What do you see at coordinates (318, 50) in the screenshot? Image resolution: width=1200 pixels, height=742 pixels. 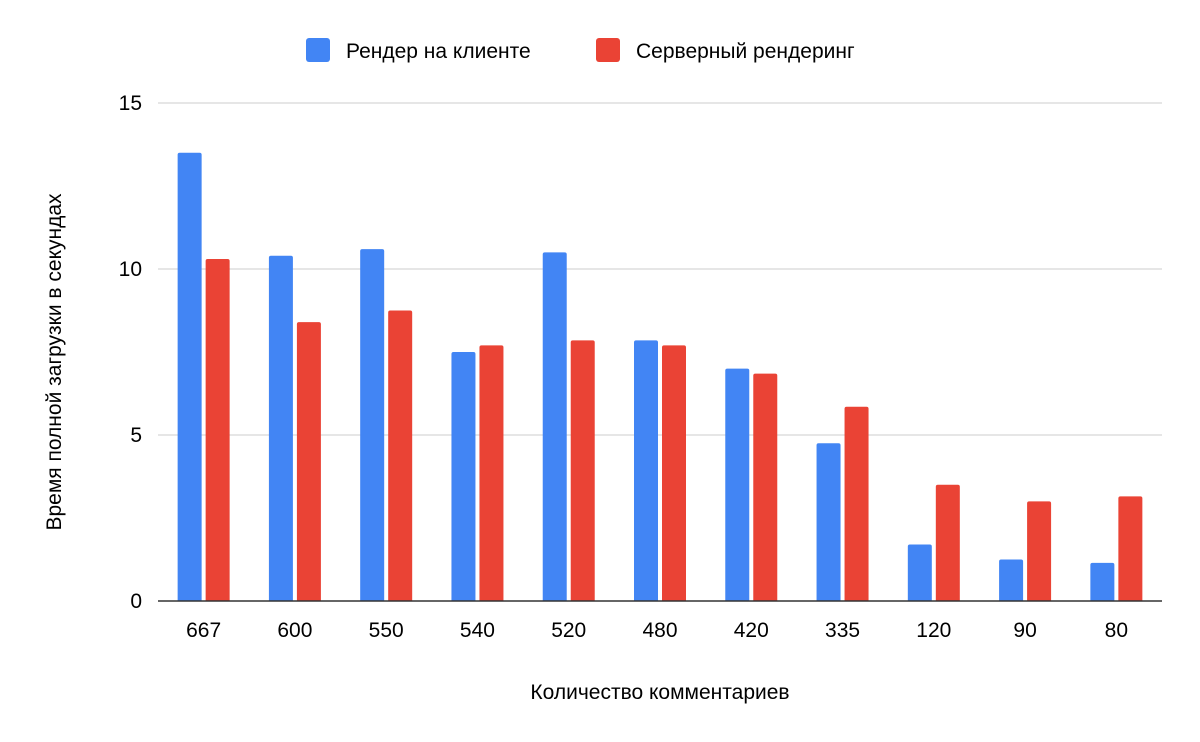 I see `legend-swatch-client` at bounding box center [318, 50].